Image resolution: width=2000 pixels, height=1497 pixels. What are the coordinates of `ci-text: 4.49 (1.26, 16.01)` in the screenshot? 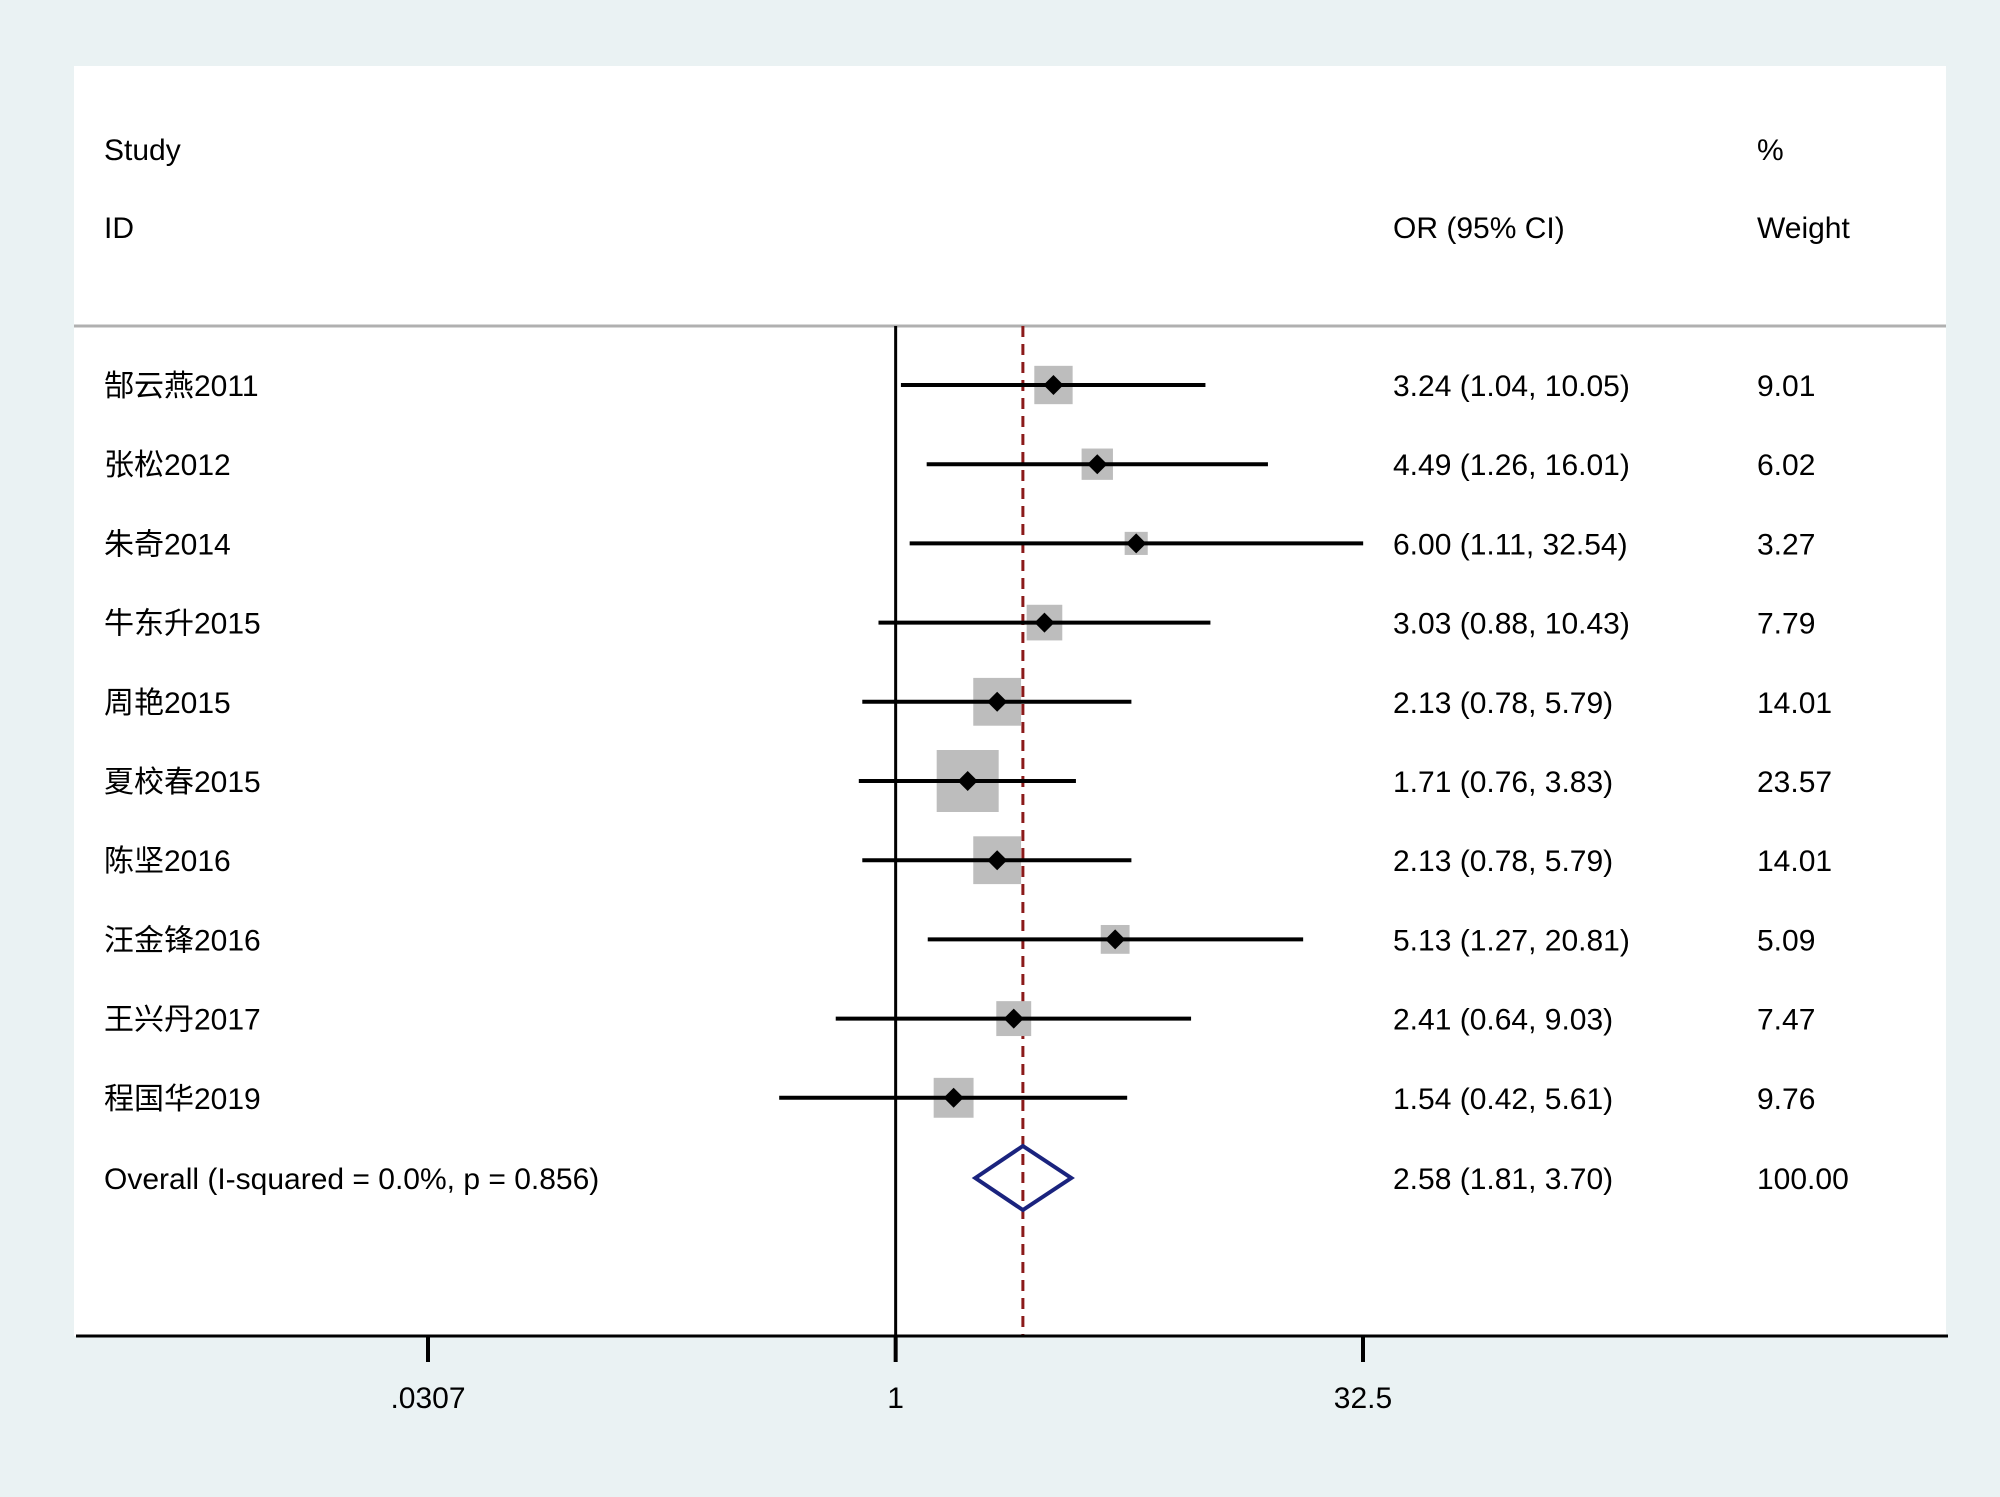 It's located at (1511, 465).